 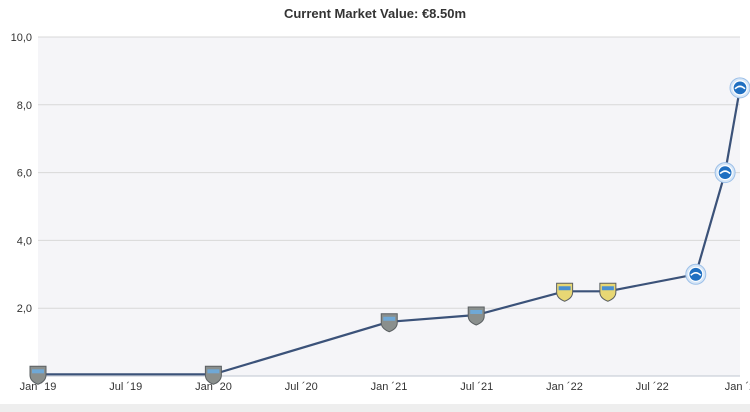 I want to click on bottom-scroll-area, so click(x=375, y=408).